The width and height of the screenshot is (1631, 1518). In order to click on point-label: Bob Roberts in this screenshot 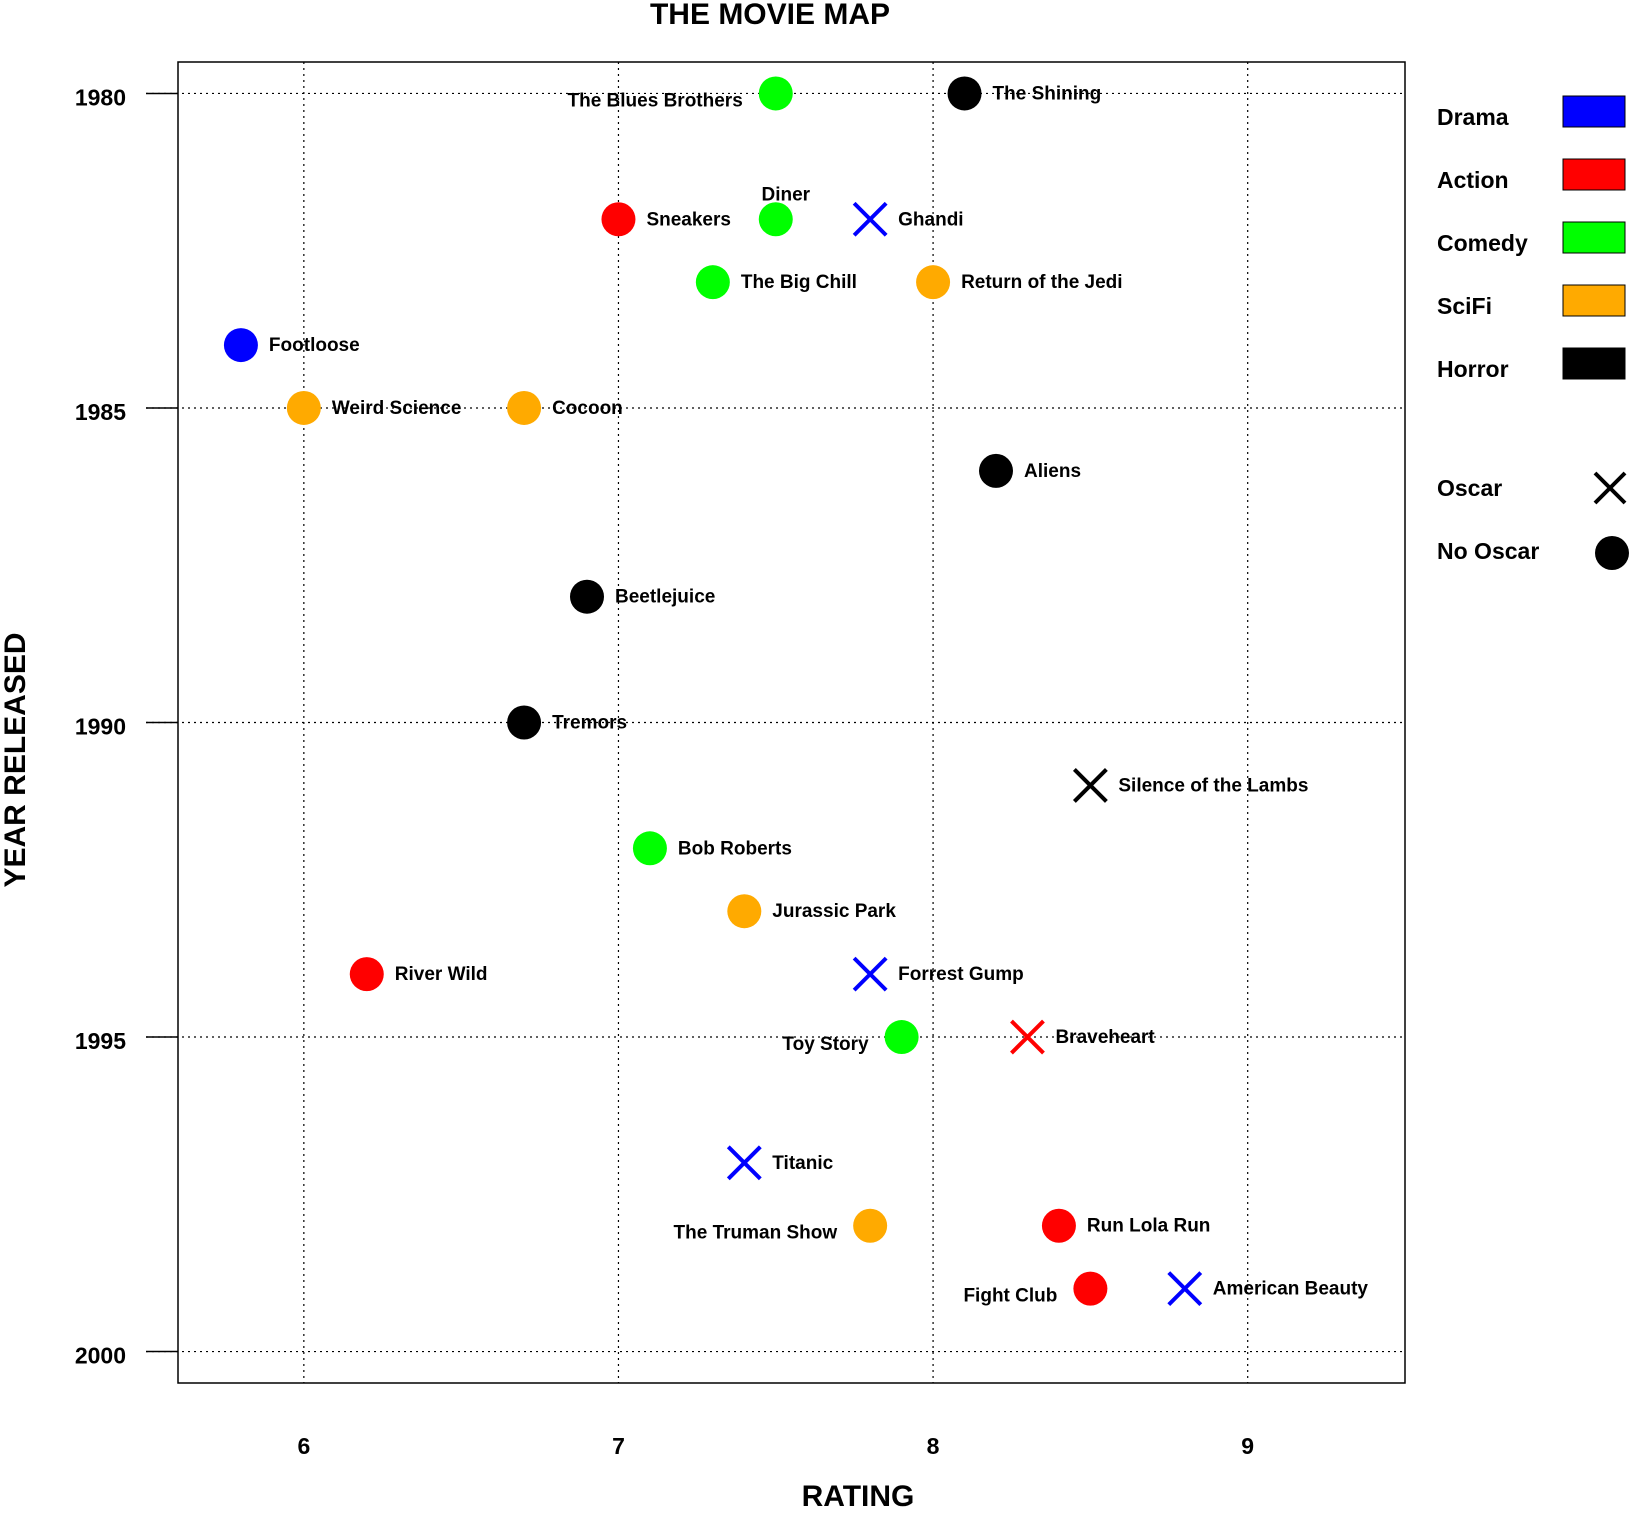, I will do `click(735, 848)`.